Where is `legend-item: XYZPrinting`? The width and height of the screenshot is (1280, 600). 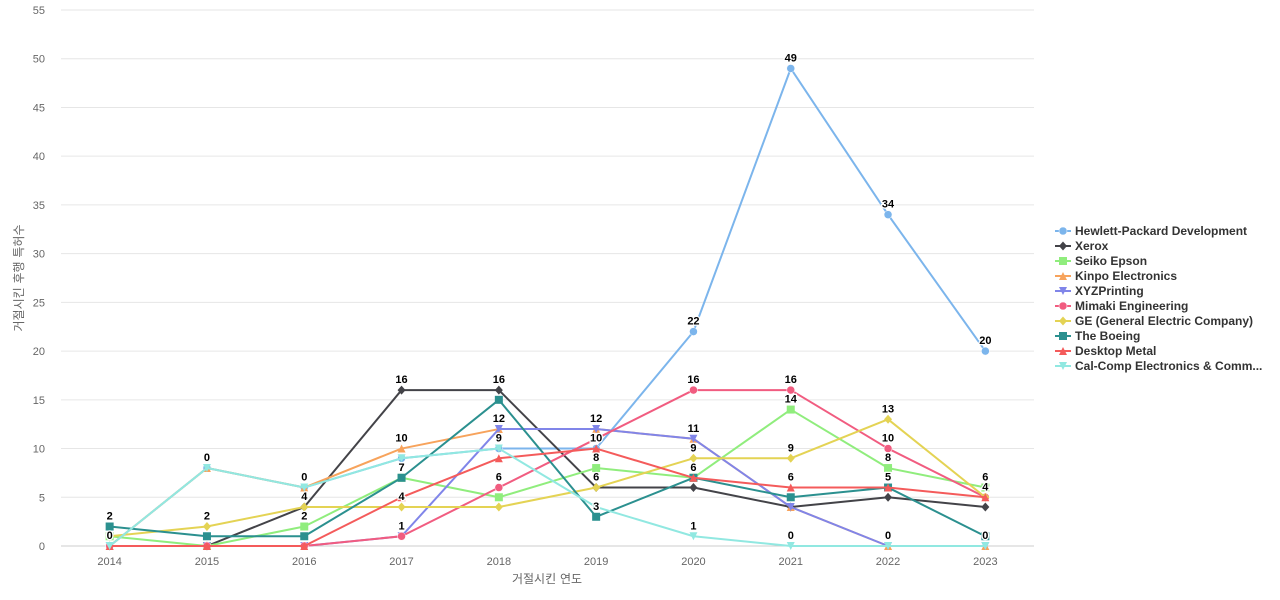 legend-item: XYZPrinting is located at coordinates (1099, 291).